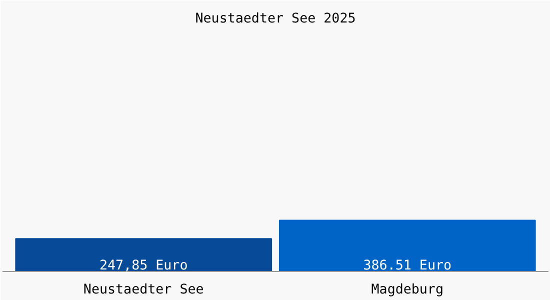  What do you see at coordinates (275, 19) in the screenshot?
I see `chart-title: Neustaedter See 2025` at bounding box center [275, 19].